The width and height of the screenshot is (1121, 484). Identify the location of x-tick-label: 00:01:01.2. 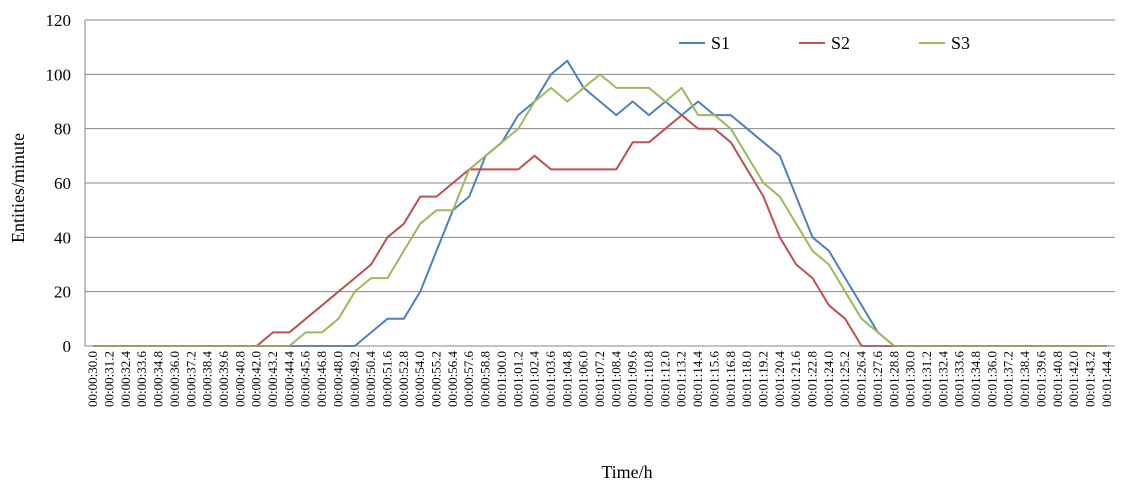
(517, 379).